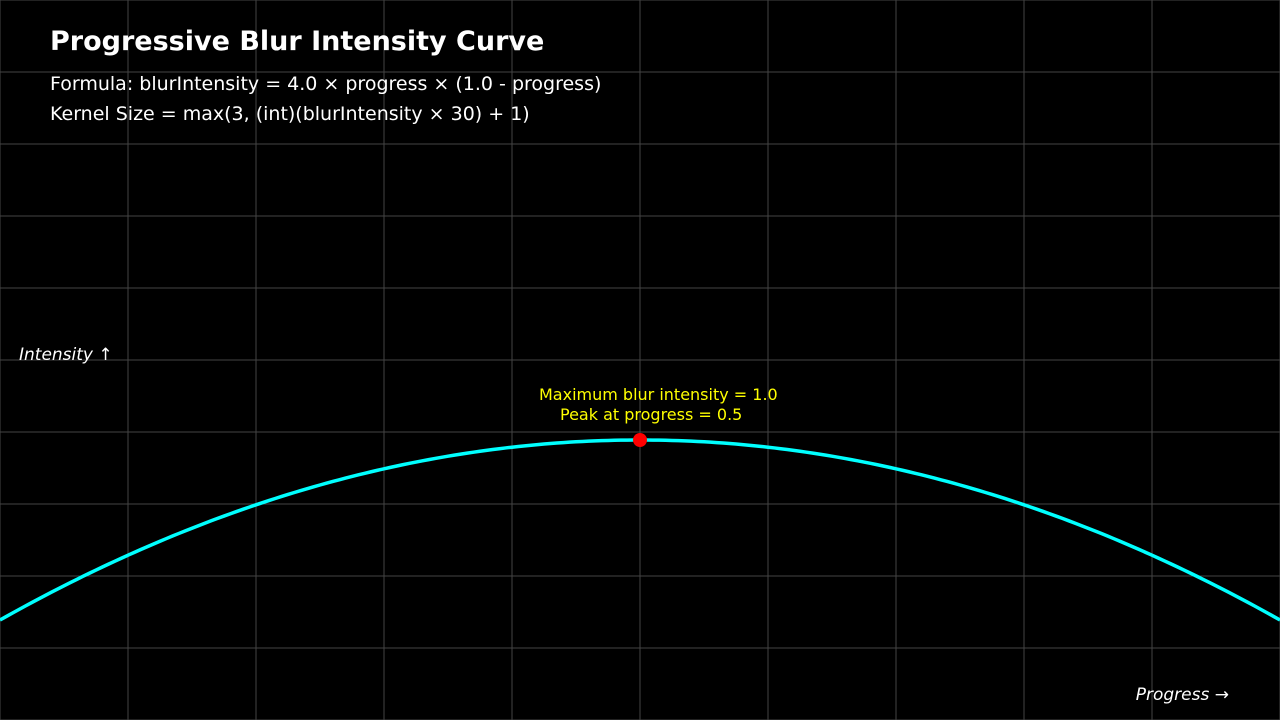 The image size is (1280, 720). I want to click on x-axis-label: Progress →, so click(1182, 695).